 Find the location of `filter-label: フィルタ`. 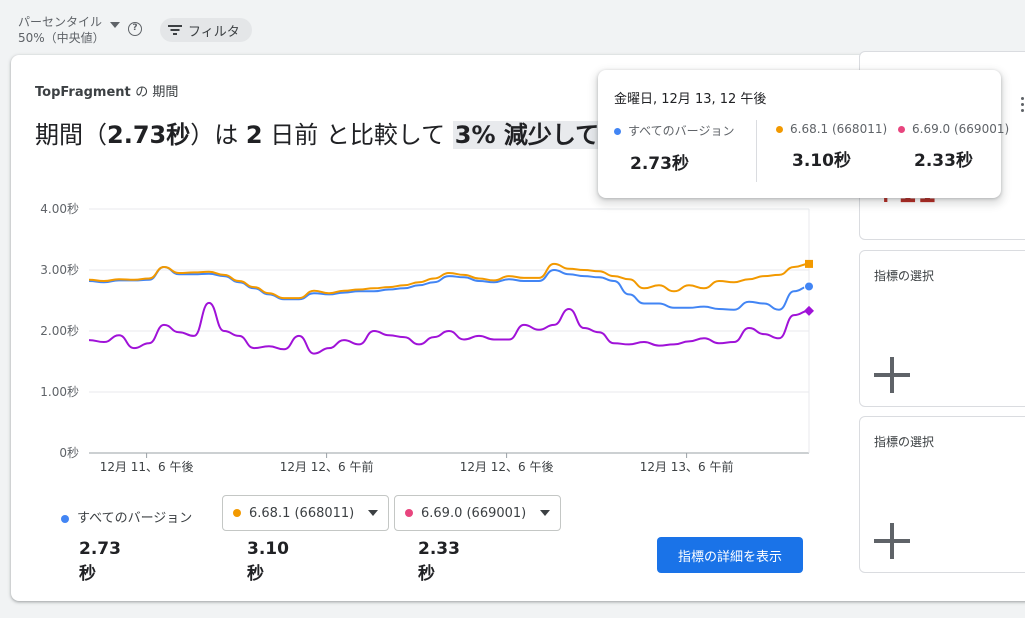

filter-label: フィルタ is located at coordinates (214, 32).